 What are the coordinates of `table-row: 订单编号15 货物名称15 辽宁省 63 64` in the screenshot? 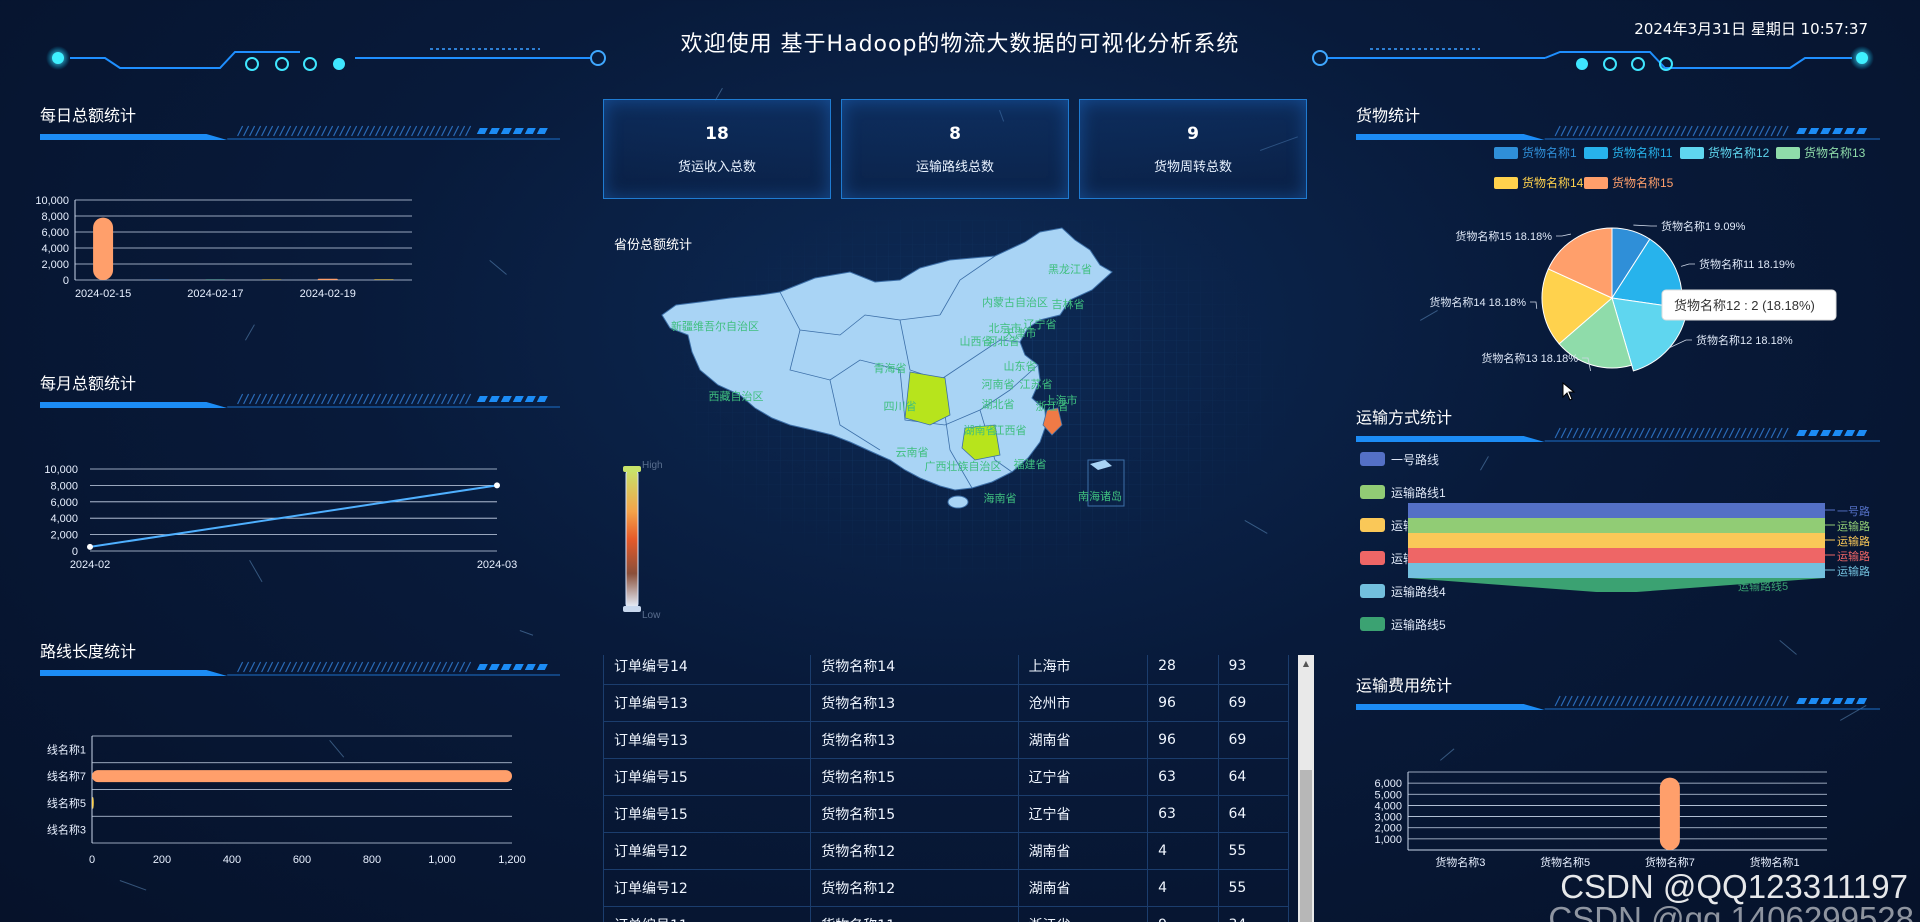 It's located at (946, 814).